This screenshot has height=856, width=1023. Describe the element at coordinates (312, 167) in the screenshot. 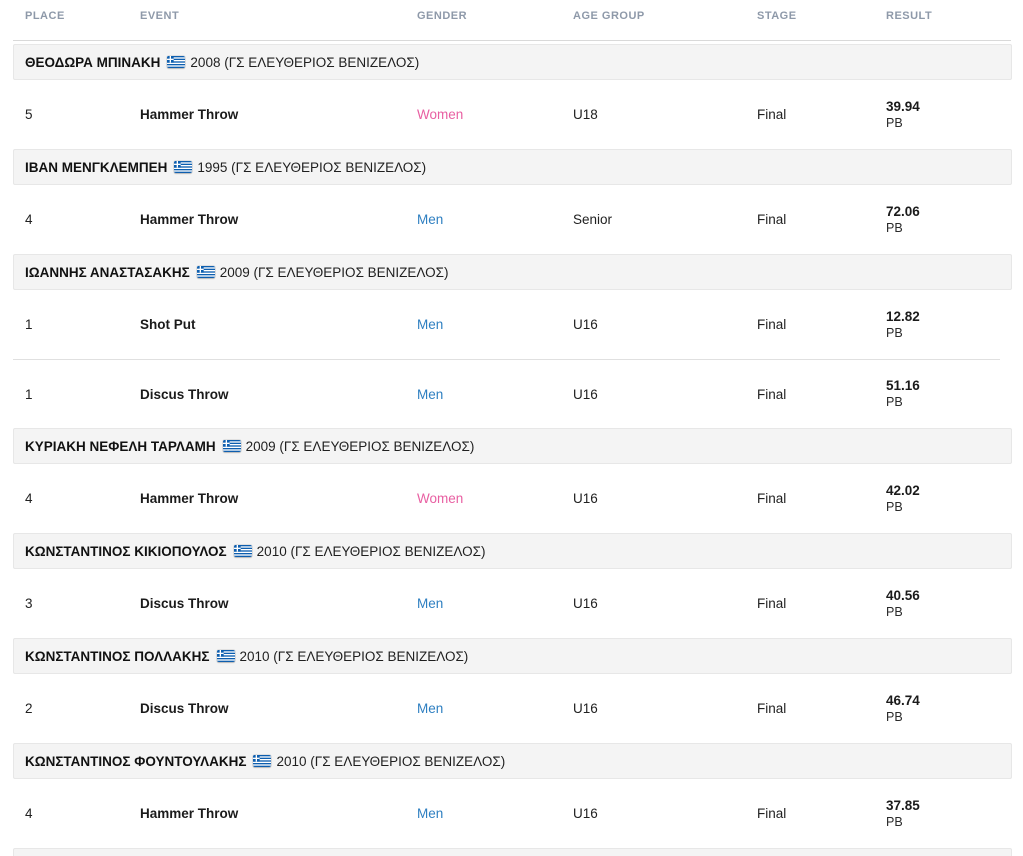

I see `athlete-details: 1995 (ΓΣ ΕΛΕΥΘΕΡΙΟΣ ΒΕΝΙΖΕΛΟΣ)` at that location.